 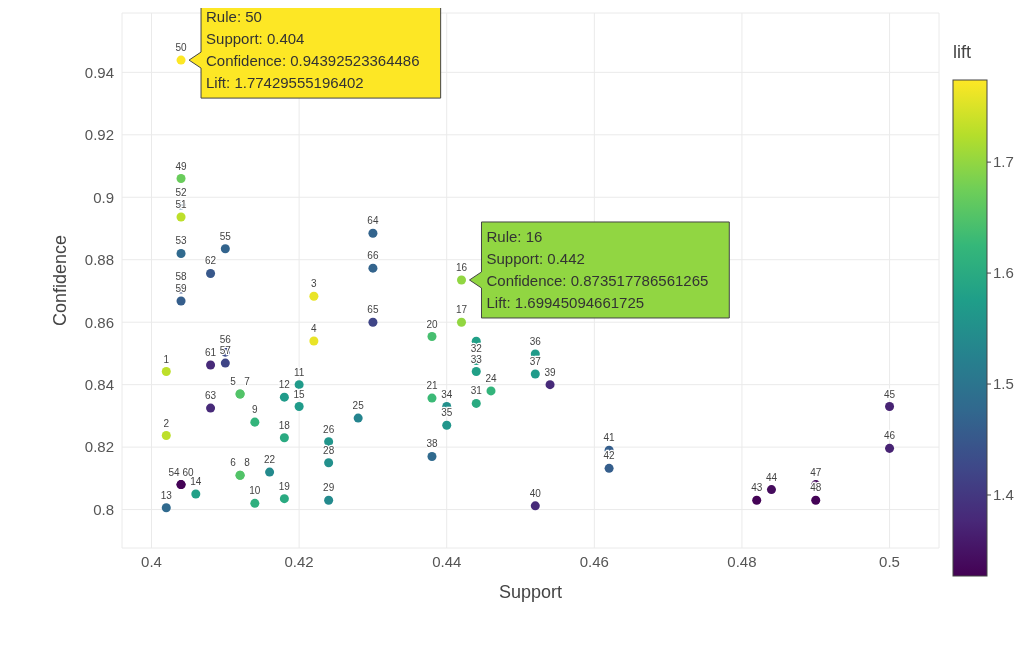 What do you see at coordinates (188, 472) in the screenshot?
I see `annotation: 60` at bounding box center [188, 472].